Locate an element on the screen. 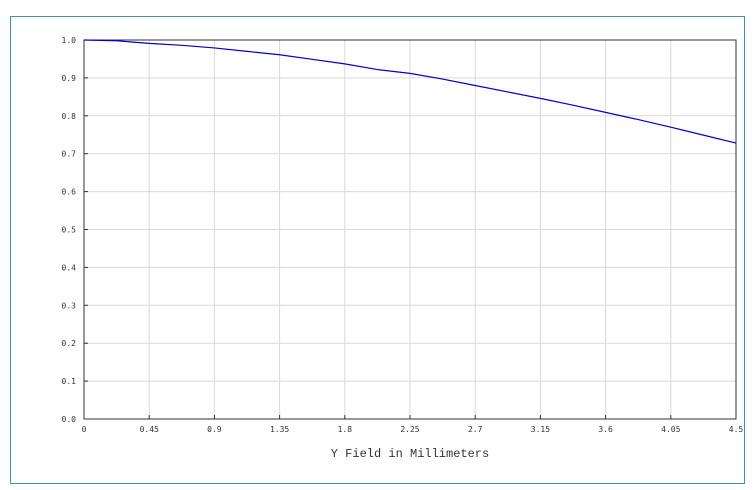  y-tick-label: 0.9 is located at coordinates (69, 78).